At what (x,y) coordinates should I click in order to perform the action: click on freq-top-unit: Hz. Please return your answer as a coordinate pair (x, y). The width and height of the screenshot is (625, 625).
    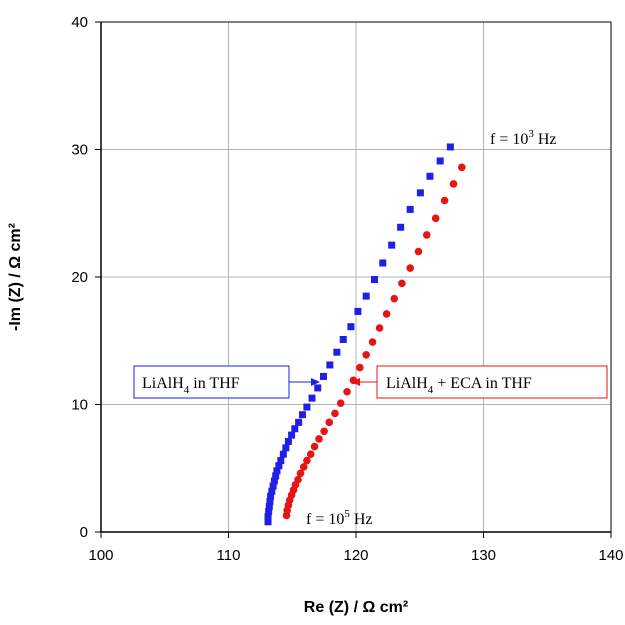
    Looking at the image, I should click on (545, 139).